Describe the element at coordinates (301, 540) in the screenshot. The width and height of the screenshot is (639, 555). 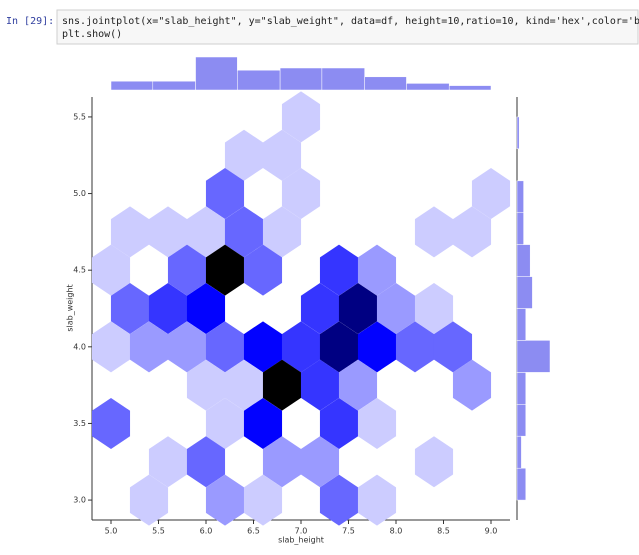
I see `x-axis-label: slab_height` at that location.